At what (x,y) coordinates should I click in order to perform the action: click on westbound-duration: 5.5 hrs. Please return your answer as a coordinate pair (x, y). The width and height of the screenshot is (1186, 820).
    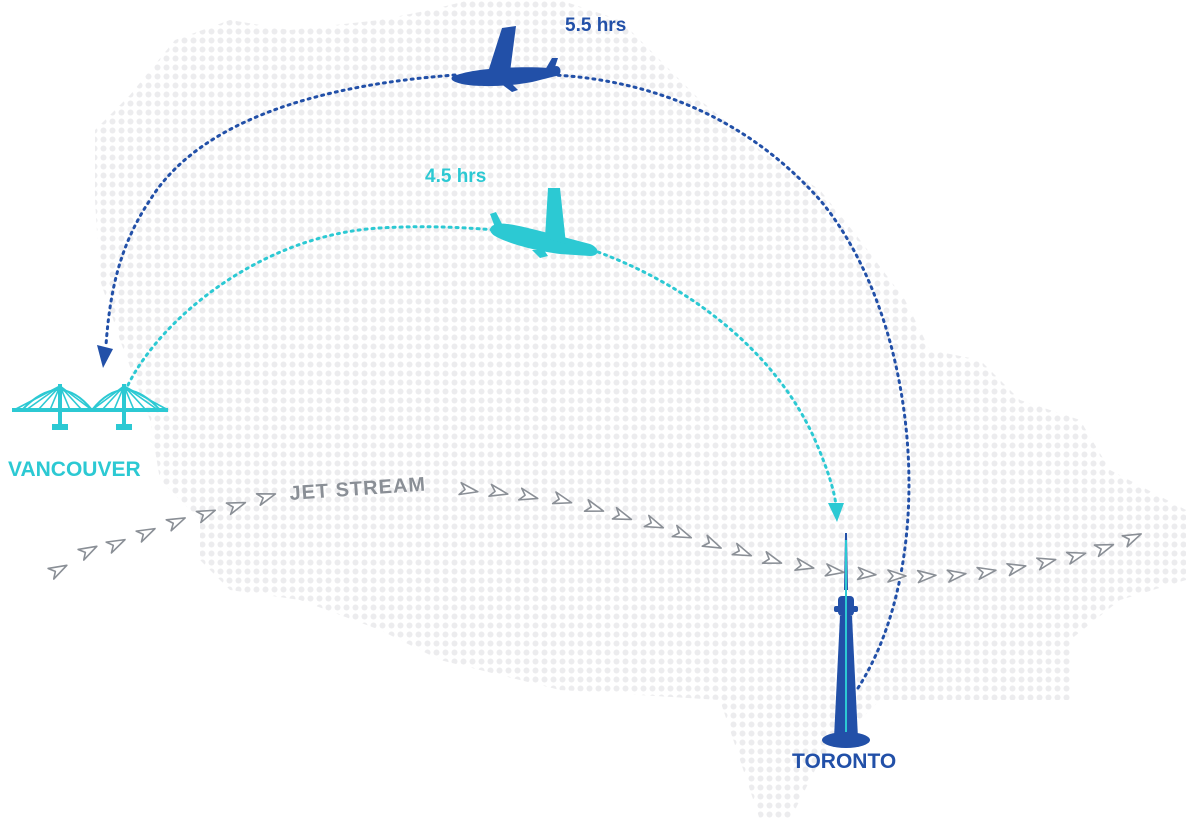
    Looking at the image, I should click on (595, 25).